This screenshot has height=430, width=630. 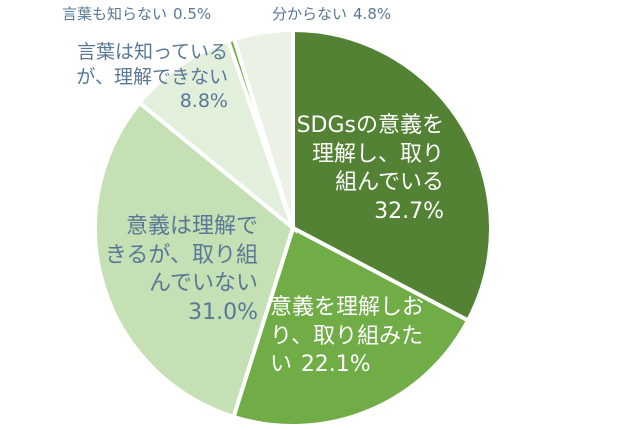 I want to click on slice-label: SDGsの意義を理解し、取り組んでいる 32.7%, so click(x=368, y=169).